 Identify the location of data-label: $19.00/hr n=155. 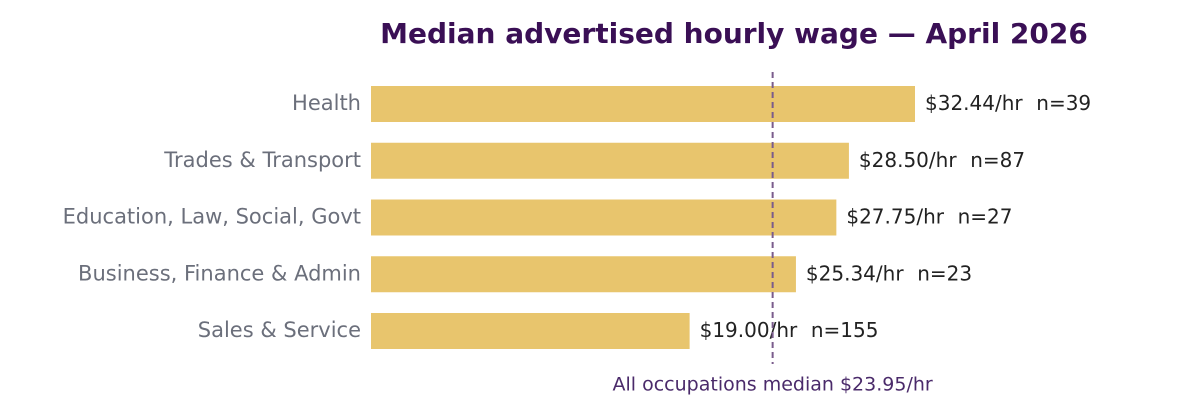
(789, 330).